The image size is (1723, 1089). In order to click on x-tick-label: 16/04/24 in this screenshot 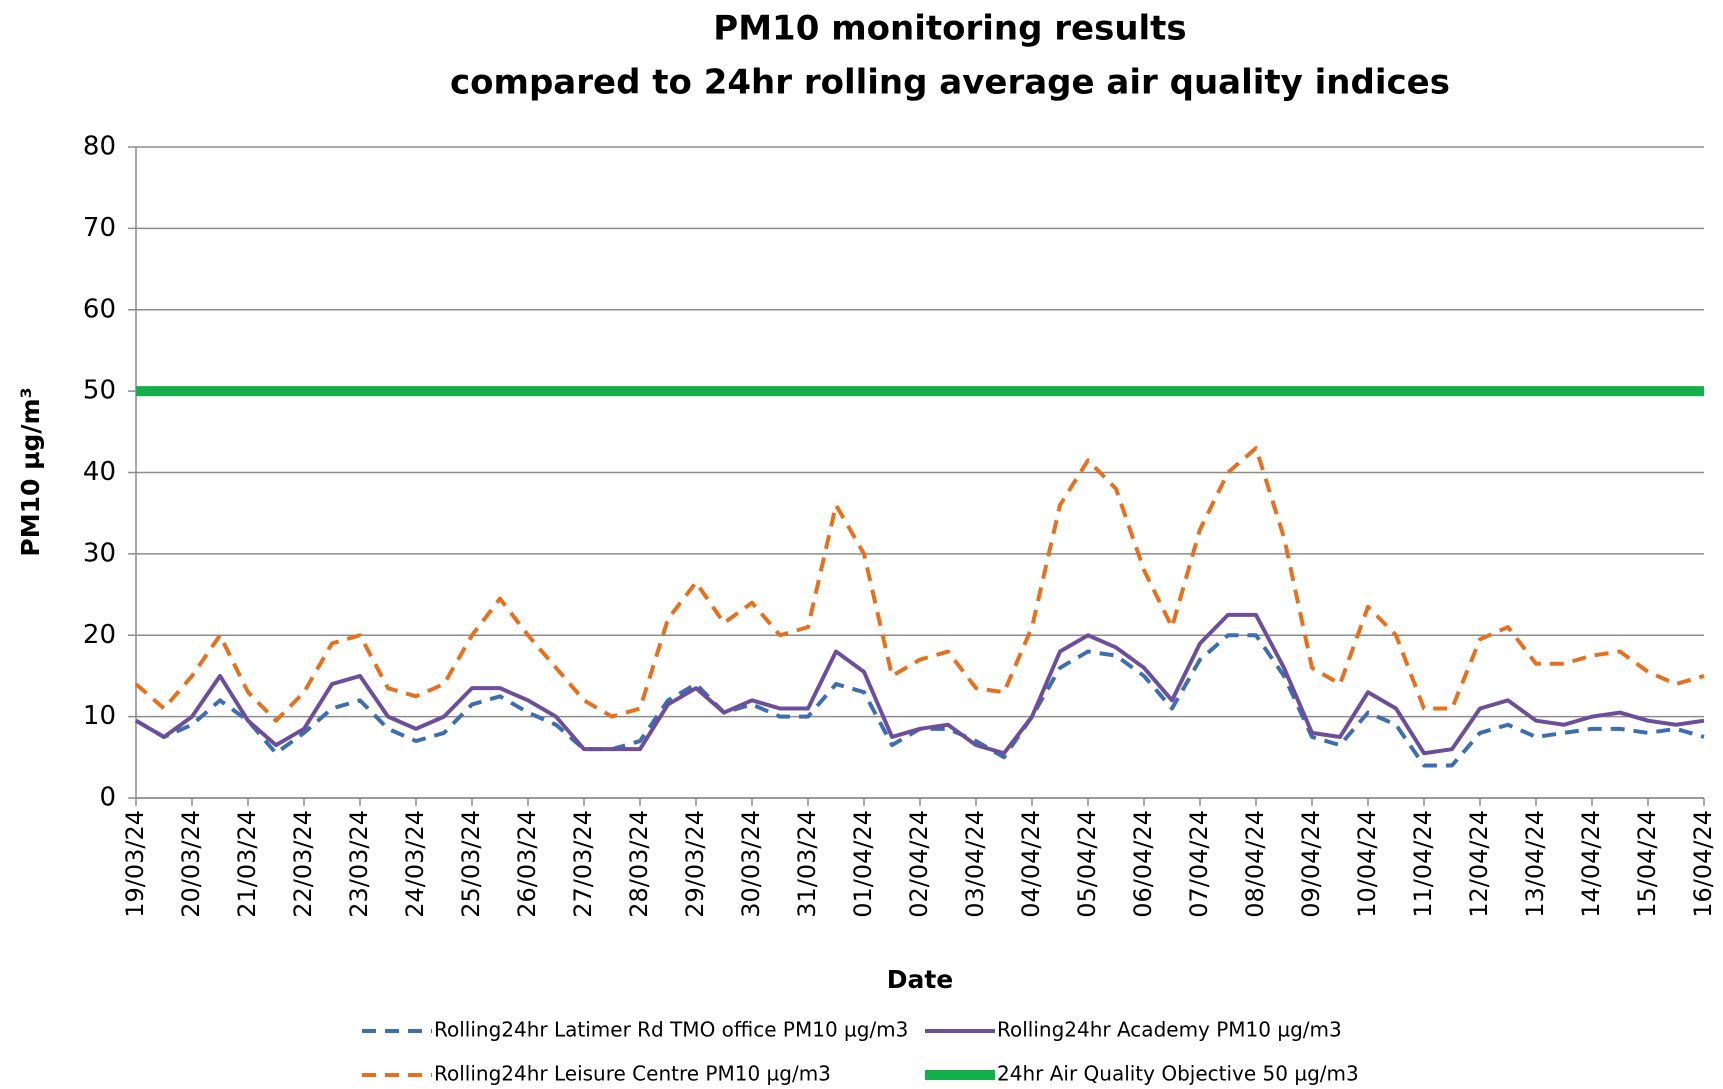, I will do `click(1703, 864)`.